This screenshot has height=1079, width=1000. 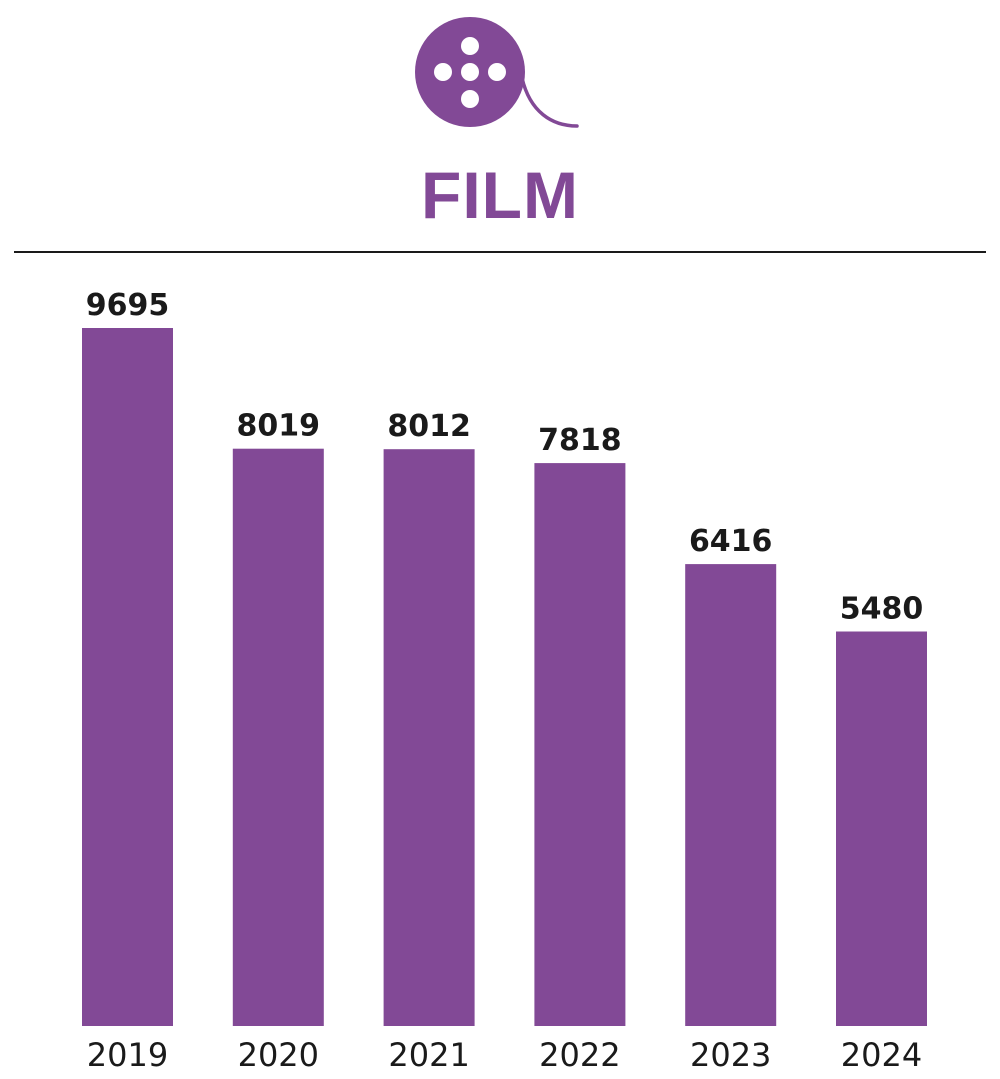 I want to click on value-label-2023: 6416, so click(x=731, y=541).